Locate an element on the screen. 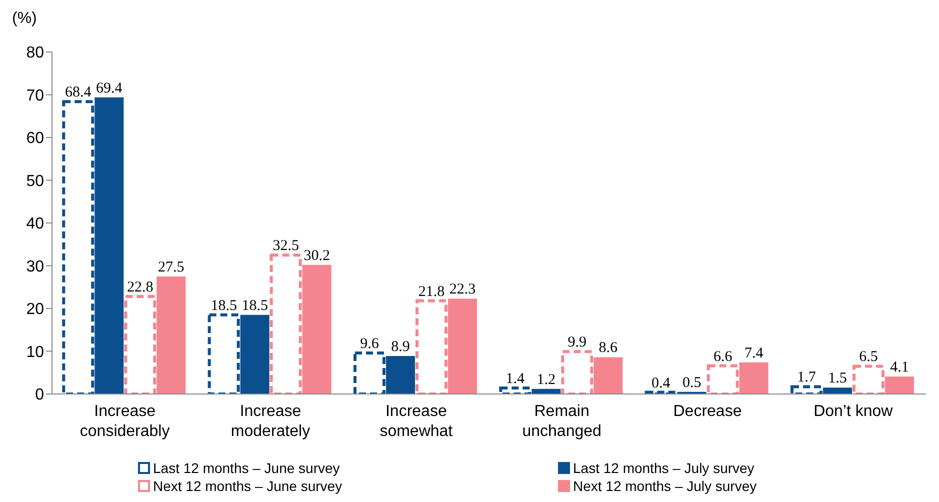 Image resolution: width=939 pixels, height=502 pixels. data-label: 8.9 is located at coordinates (400, 346).